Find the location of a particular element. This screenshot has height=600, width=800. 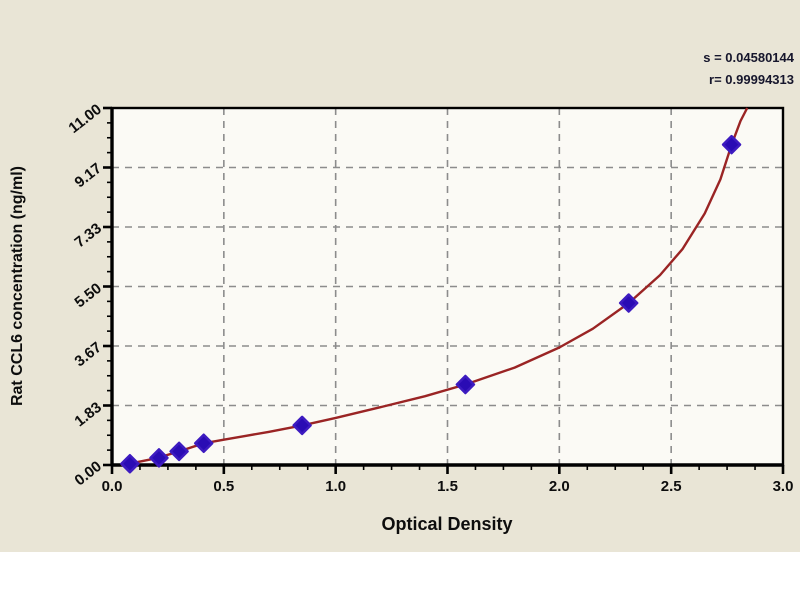

x-tick-label: 2.5 is located at coordinates (671, 486).